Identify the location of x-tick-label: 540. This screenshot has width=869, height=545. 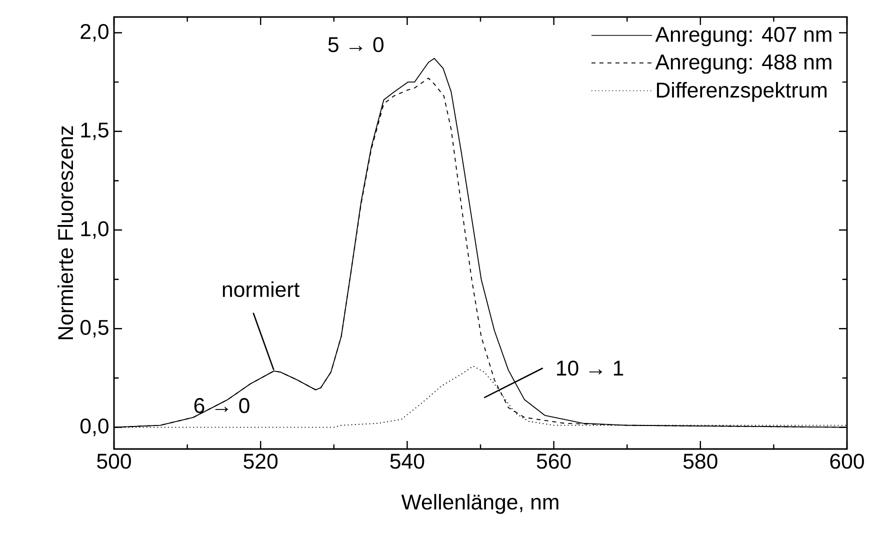
(407, 461).